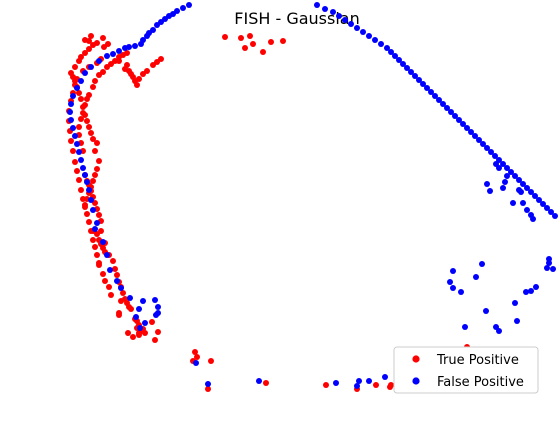 The width and height of the screenshot is (558, 435). I want to click on legend-frame, so click(466, 370).